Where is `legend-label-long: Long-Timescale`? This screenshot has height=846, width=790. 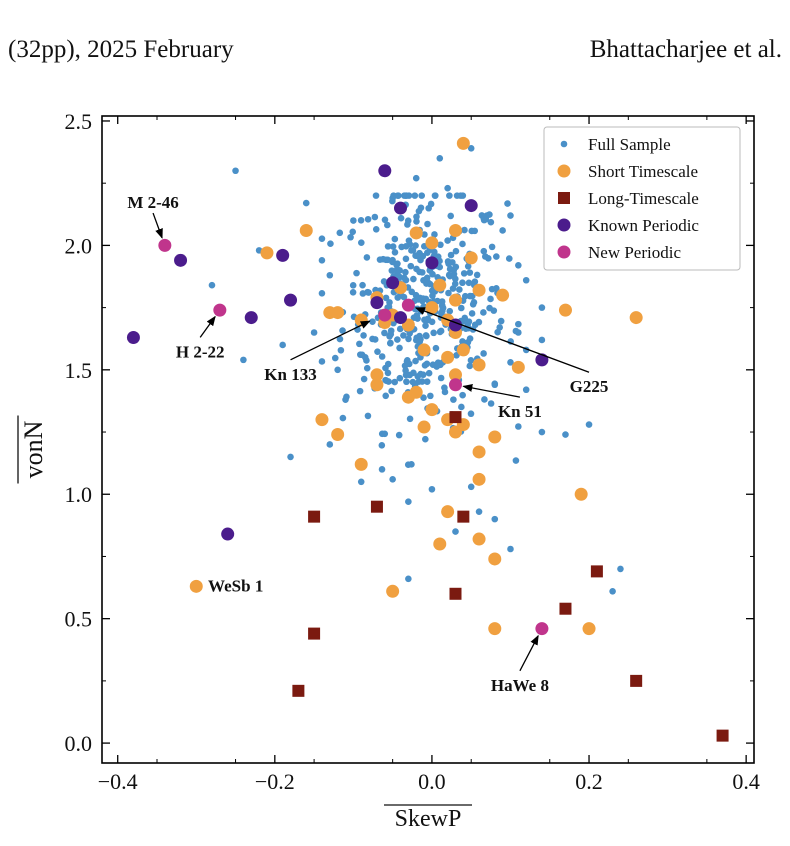 legend-label-long: Long-Timescale is located at coordinates (643, 198).